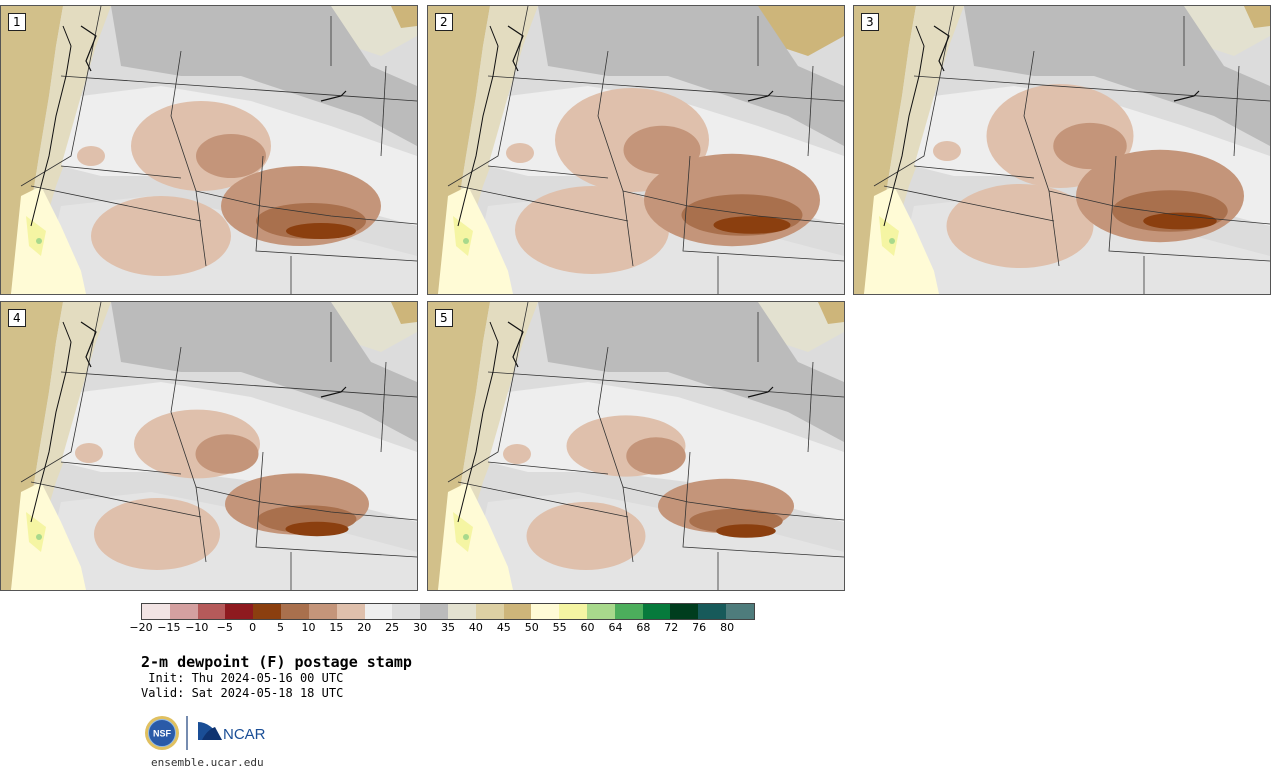  I want to click on map-panel-2: 2, so click(636, 150).